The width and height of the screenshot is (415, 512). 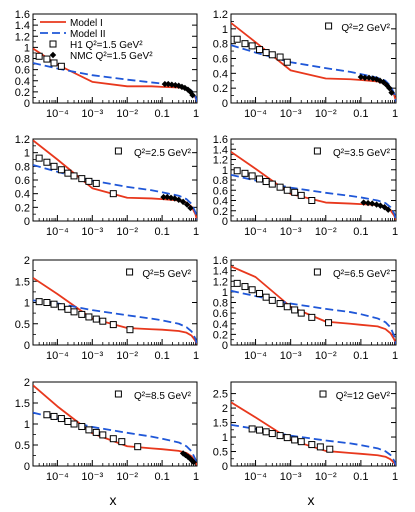 I want to click on chart-panel-7: 0 0.5 1 1.5 2 10⁻⁴ 10⁻³ 10⁻² 0.1 1 Q²=8.5 GeV², so click(x=107, y=430).